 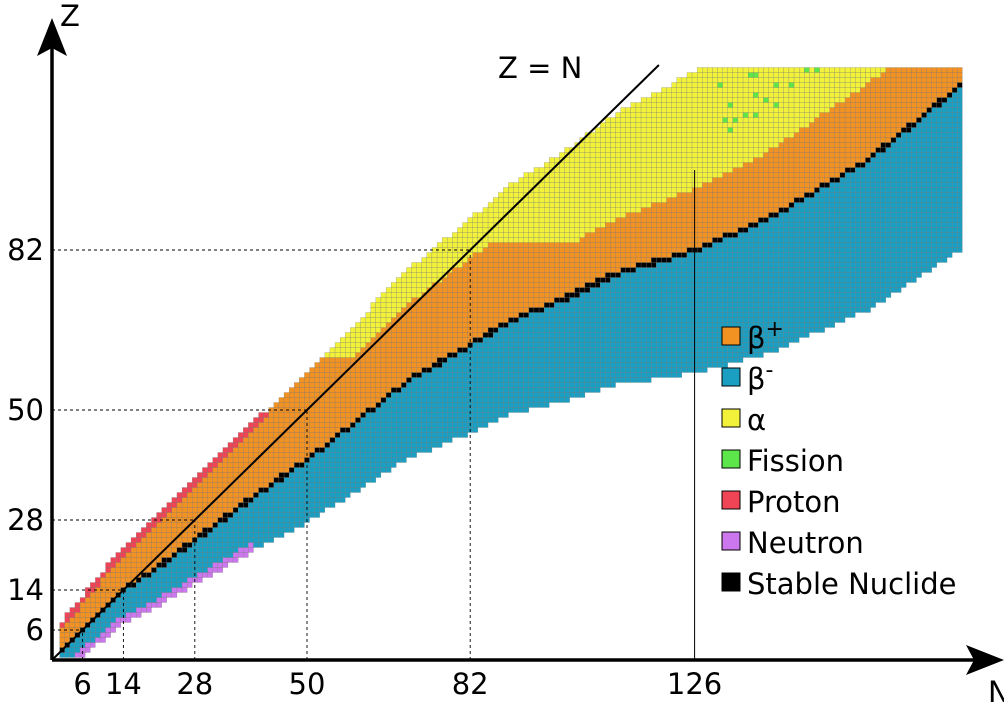 What do you see at coordinates (225, 560) in the screenshot?
I see `cell-neutron` at bounding box center [225, 560].